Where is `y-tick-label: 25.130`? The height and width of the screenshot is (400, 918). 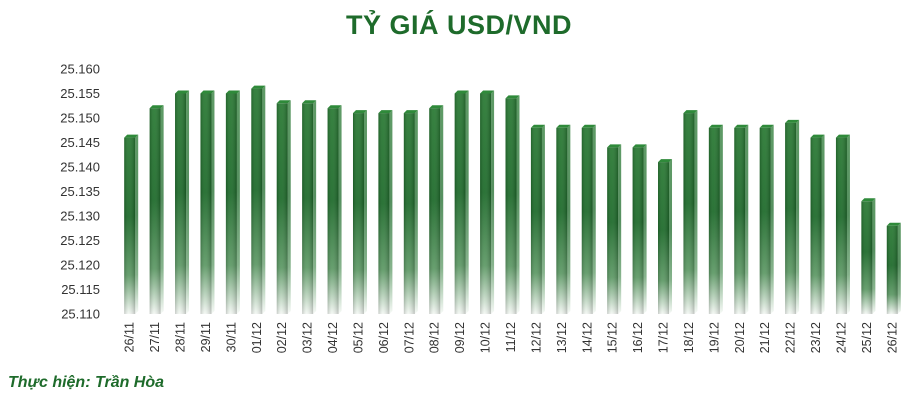 y-tick-label: 25.130 is located at coordinates (80, 216).